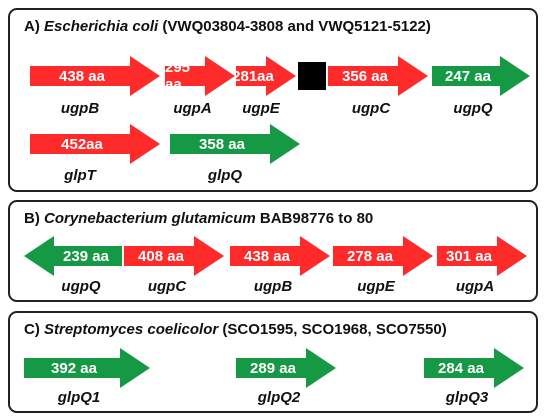 The height and width of the screenshot is (420, 550). Describe the element at coordinates (481, 76) in the screenshot. I see `gene-arrow-ugpQ: 247 aa` at that location.